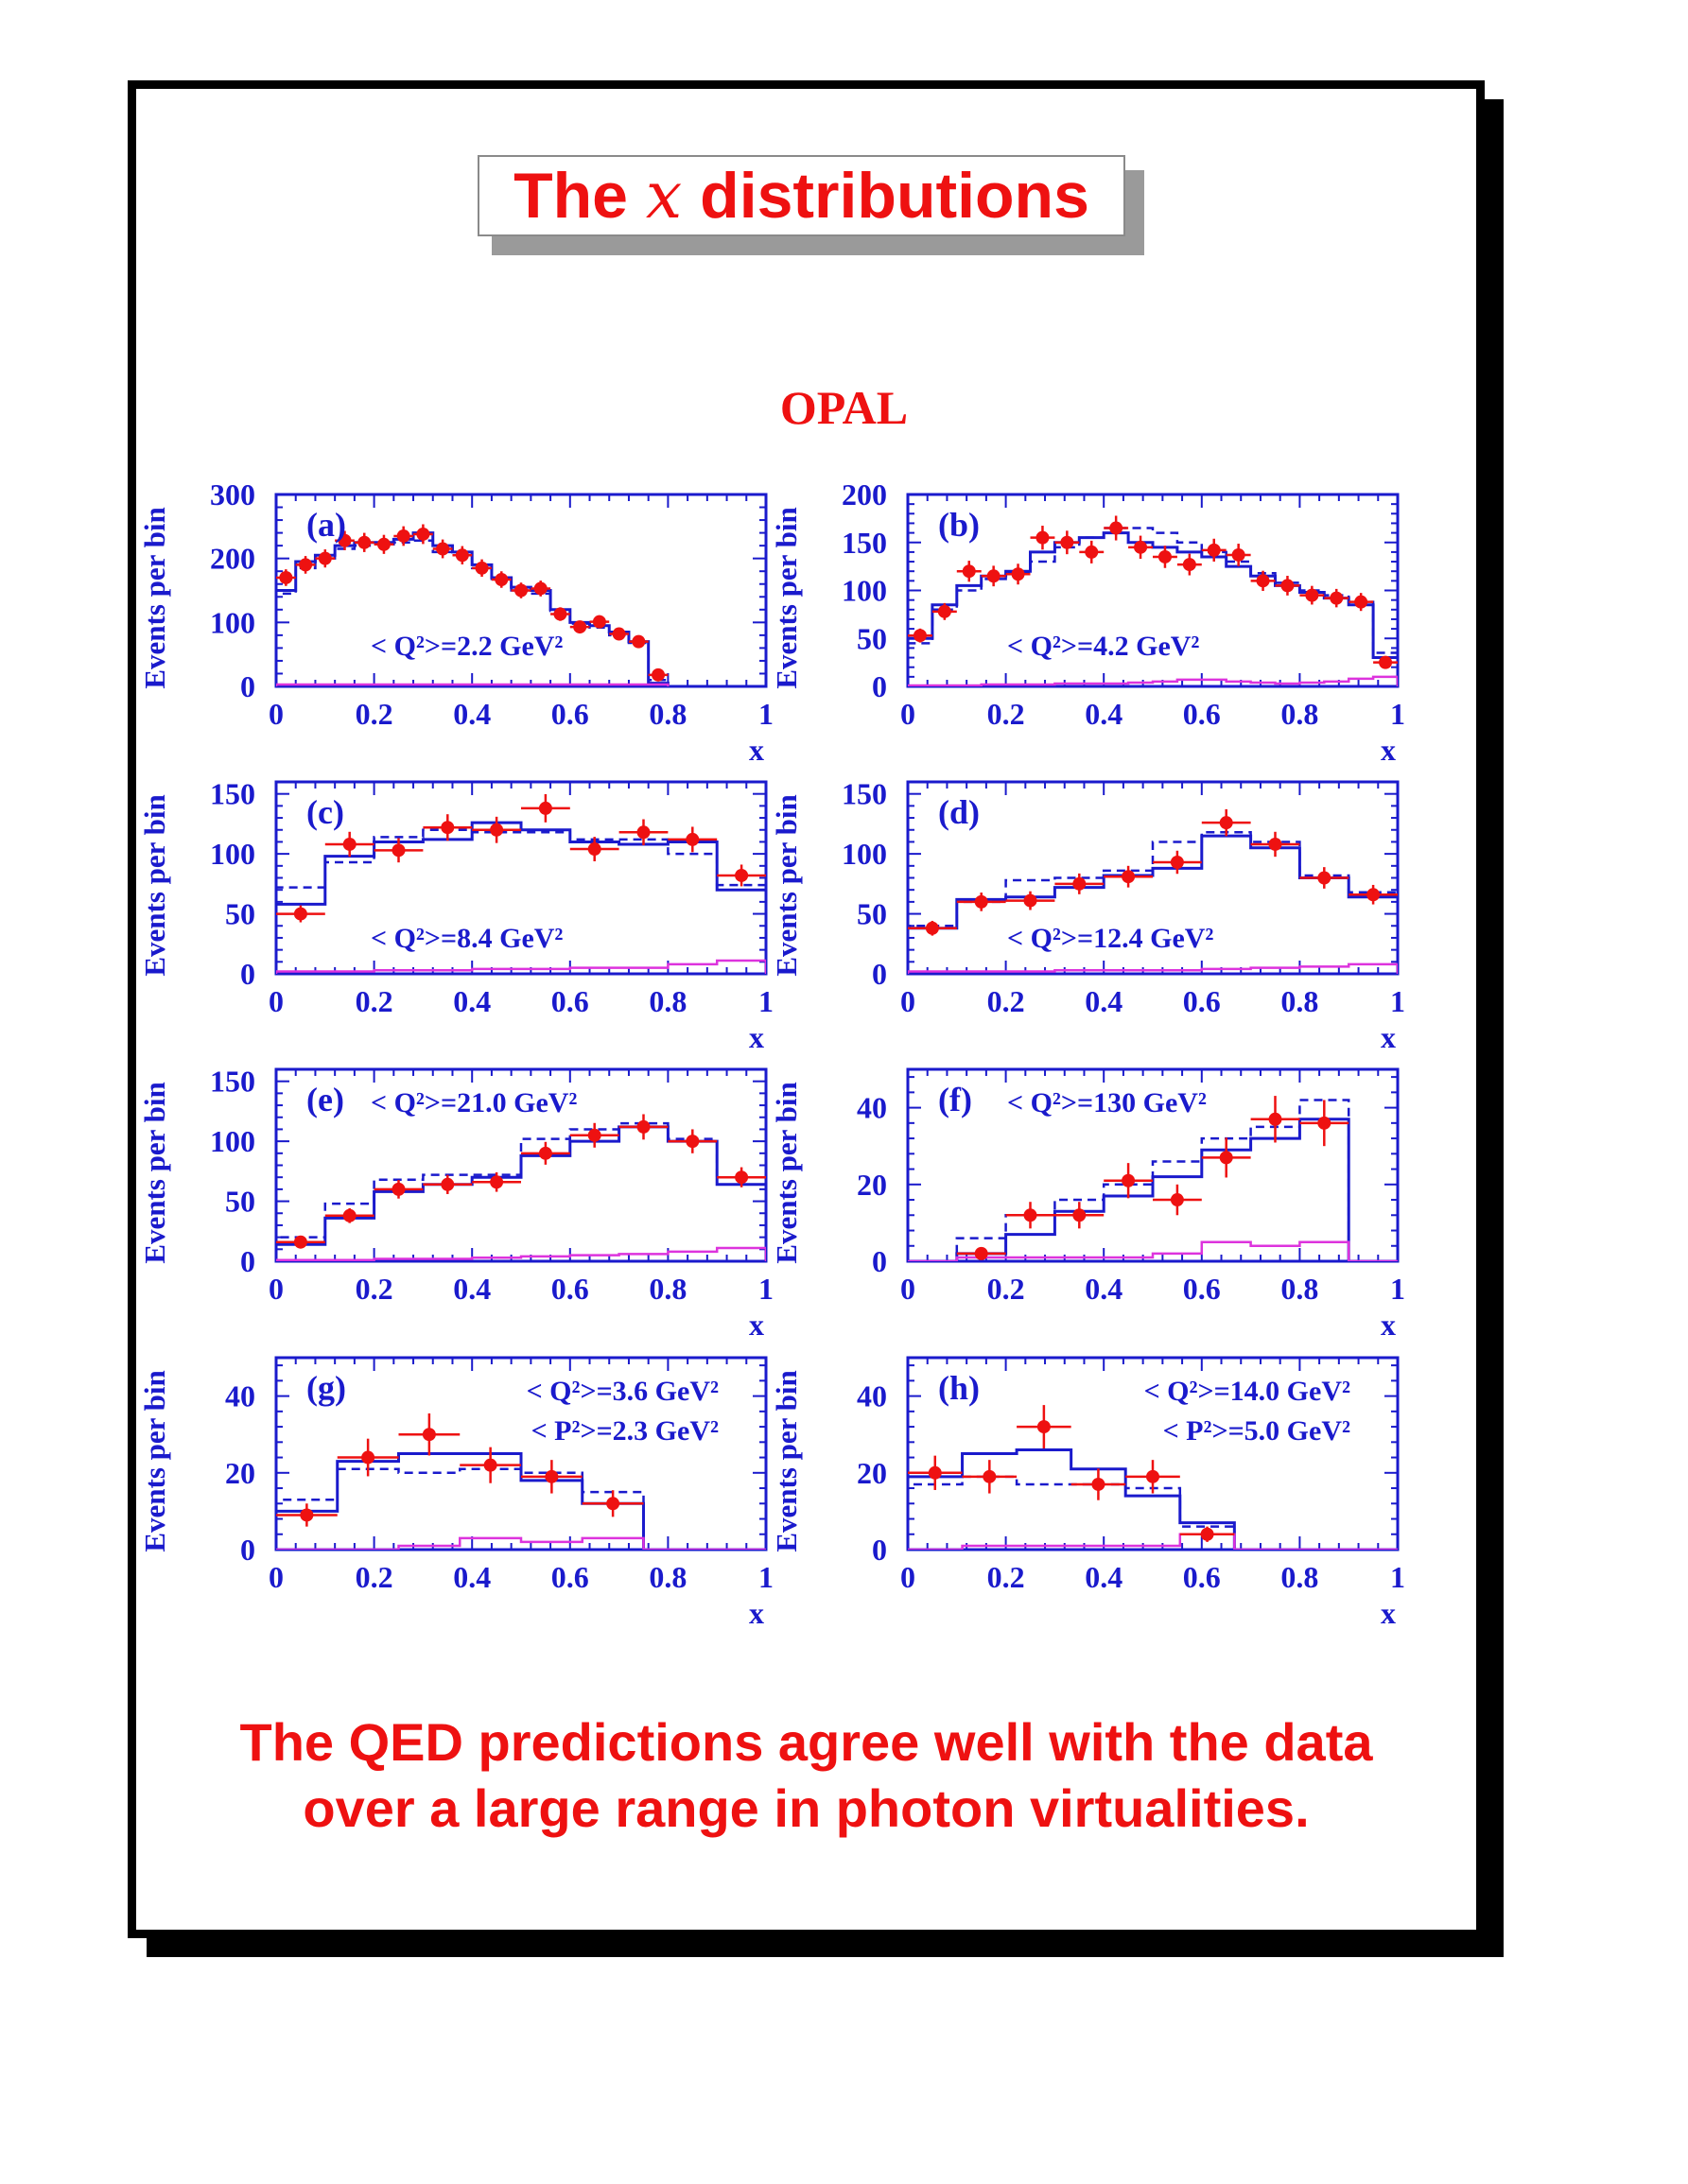 This screenshot has width=1688, height=2184. I want to click on y-tick-label: 200, so click(864, 494).